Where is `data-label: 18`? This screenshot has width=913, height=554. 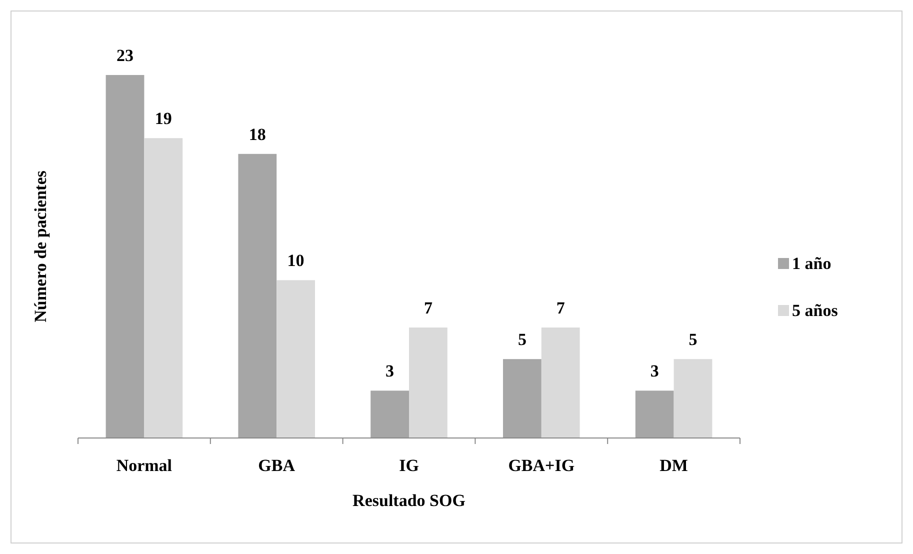 data-label: 18 is located at coordinates (257, 134).